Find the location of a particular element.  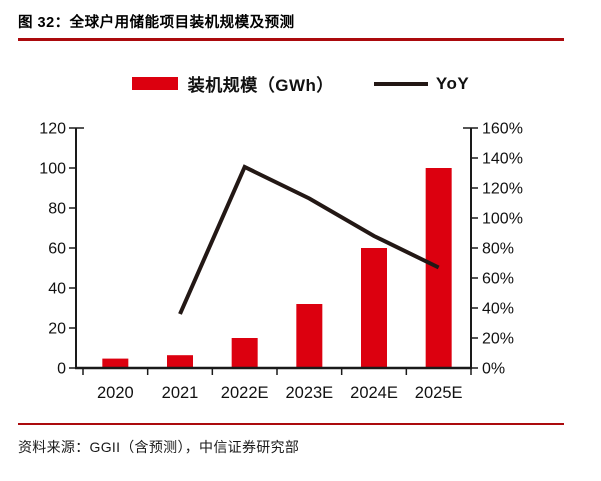

x-tick-label: 2020 is located at coordinates (115, 393).